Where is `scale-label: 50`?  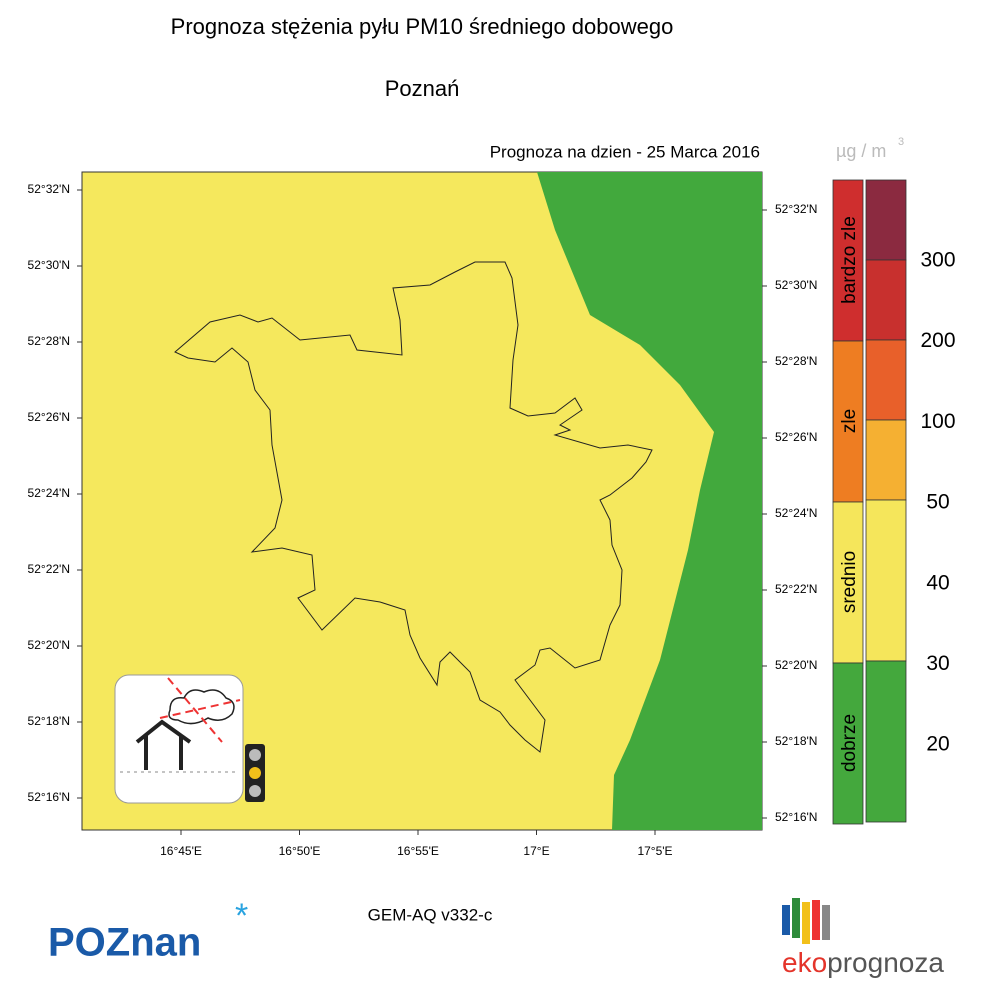 scale-label: 50 is located at coordinates (937, 502).